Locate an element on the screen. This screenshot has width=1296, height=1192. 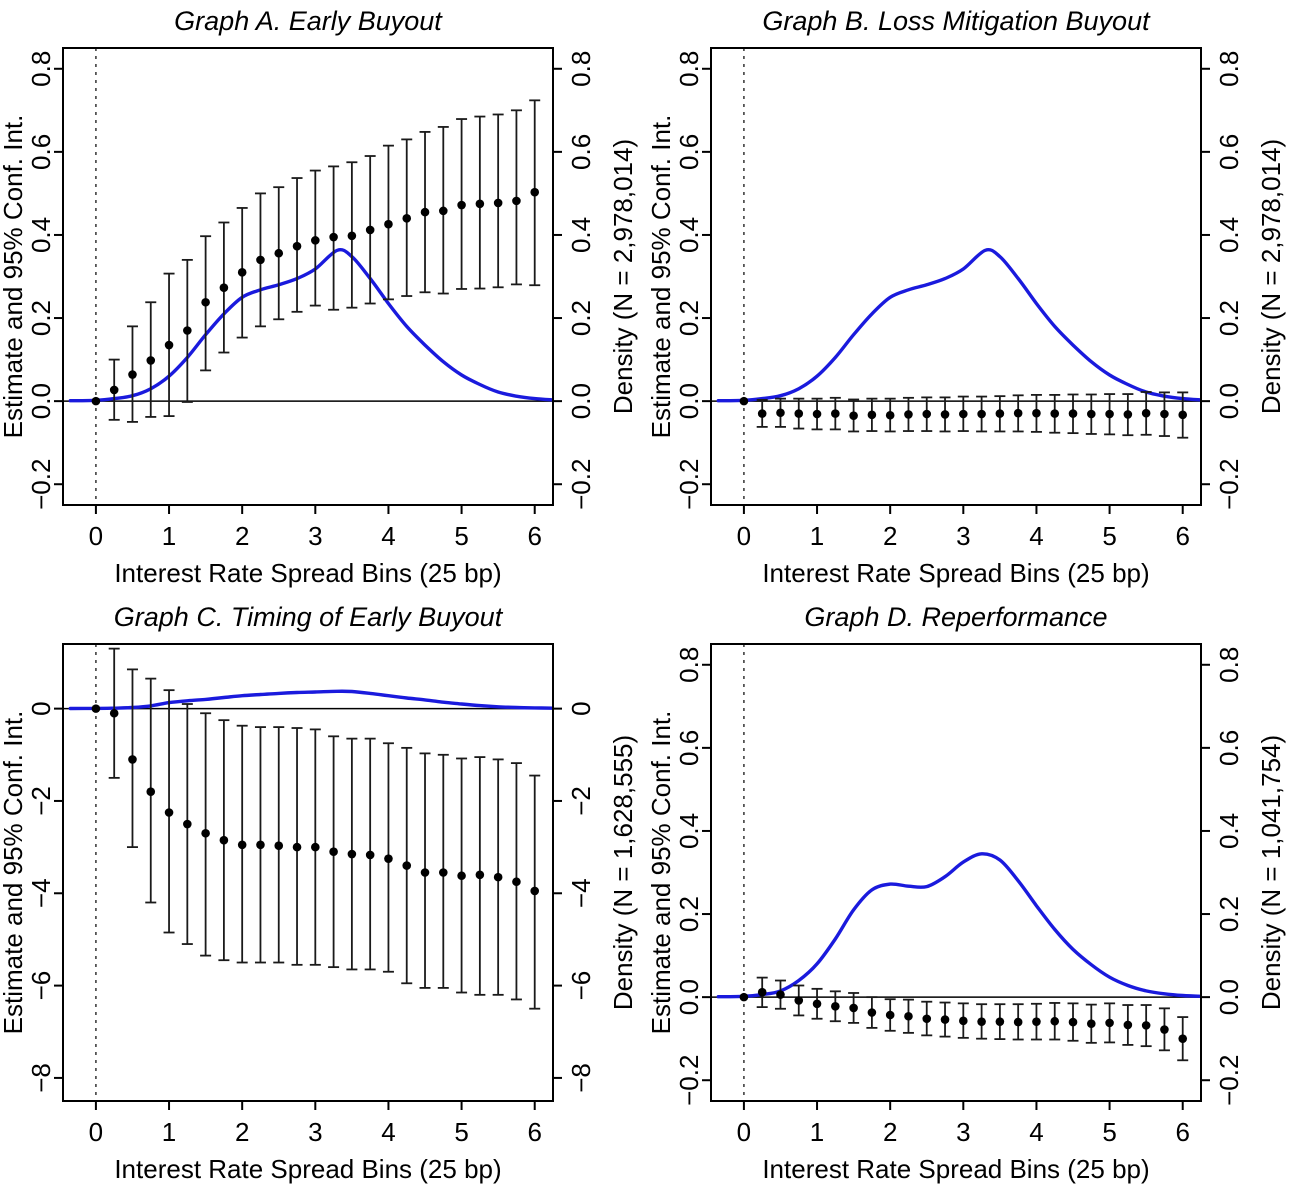
y-tick-label-left: −8 is located at coordinates (41, 1078).